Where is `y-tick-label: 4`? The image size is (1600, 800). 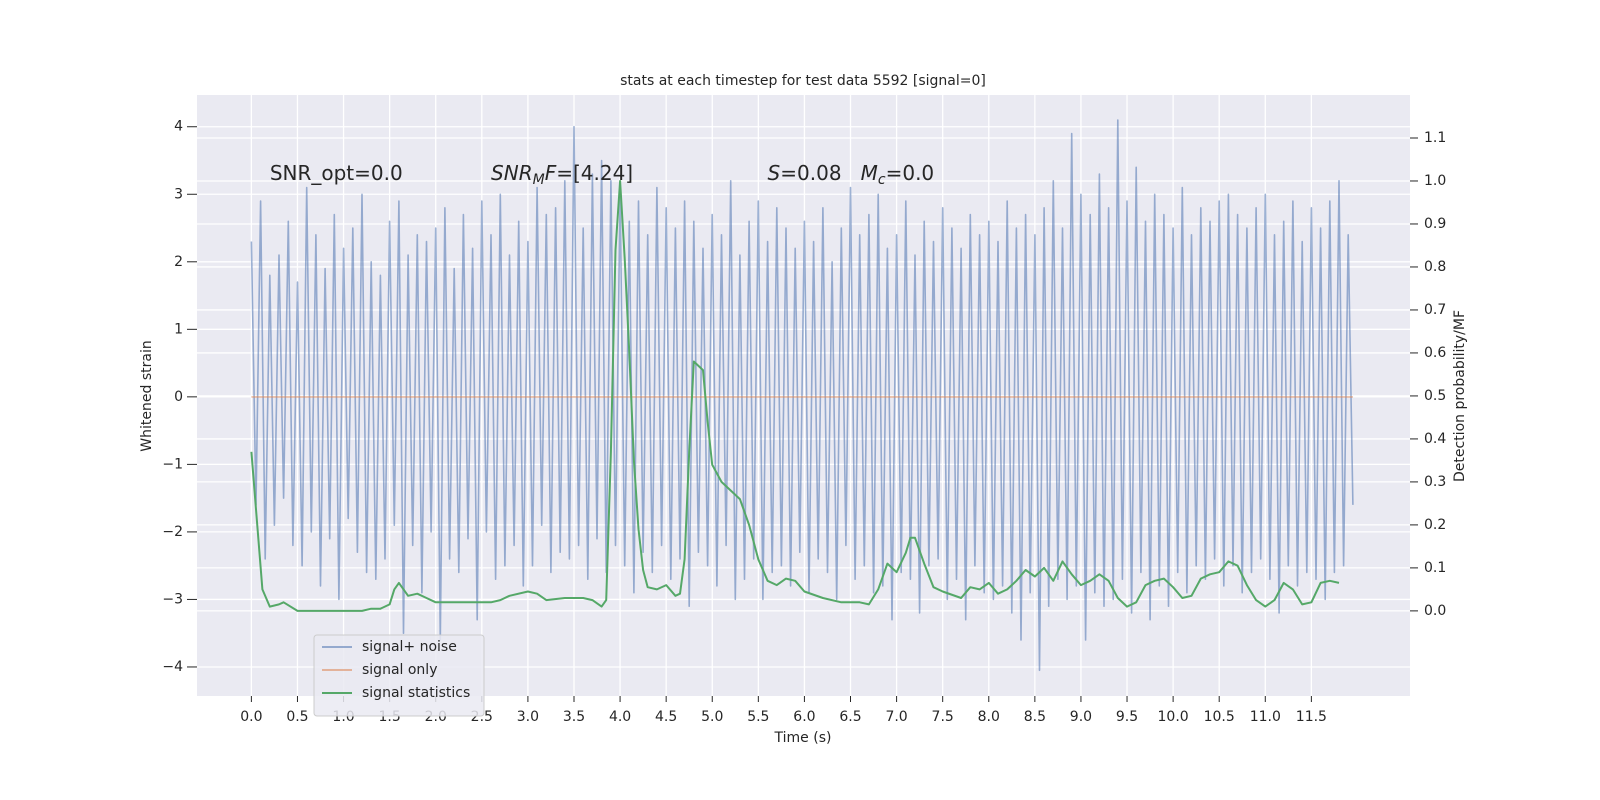
y-tick-label: 4 is located at coordinates (178, 127).